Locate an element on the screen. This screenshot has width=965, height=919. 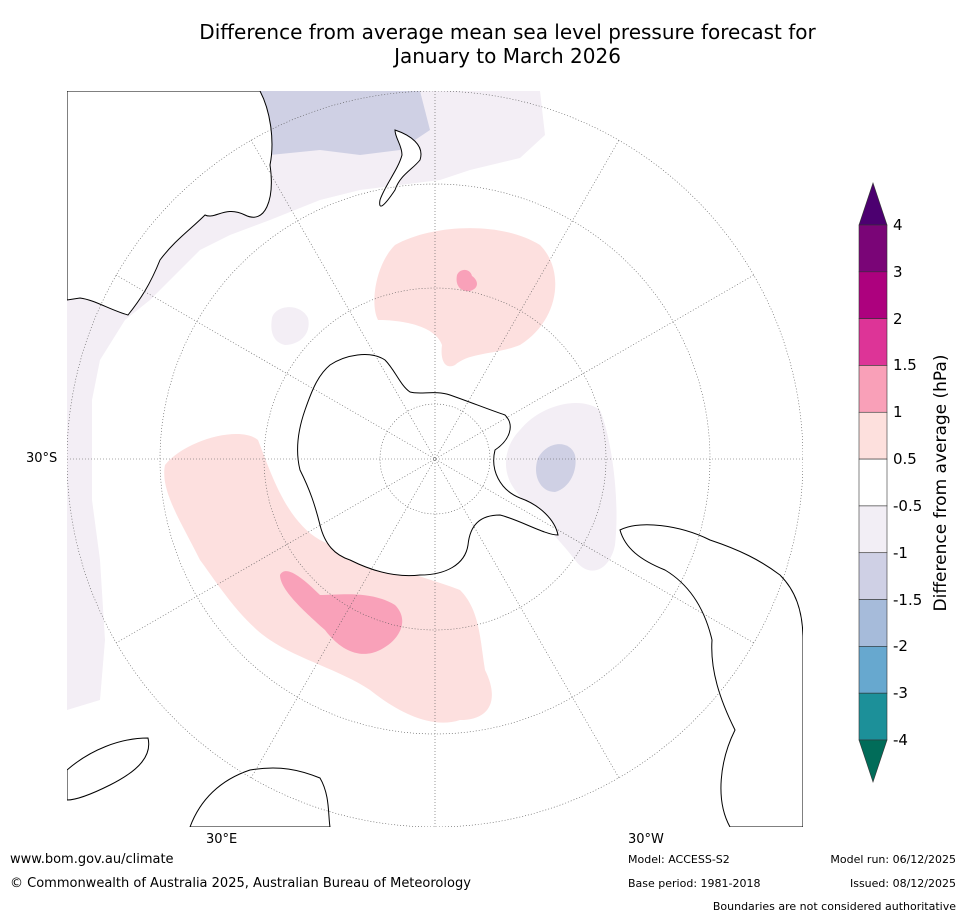
madagascar-coastline is located at coordinates (108, 769).